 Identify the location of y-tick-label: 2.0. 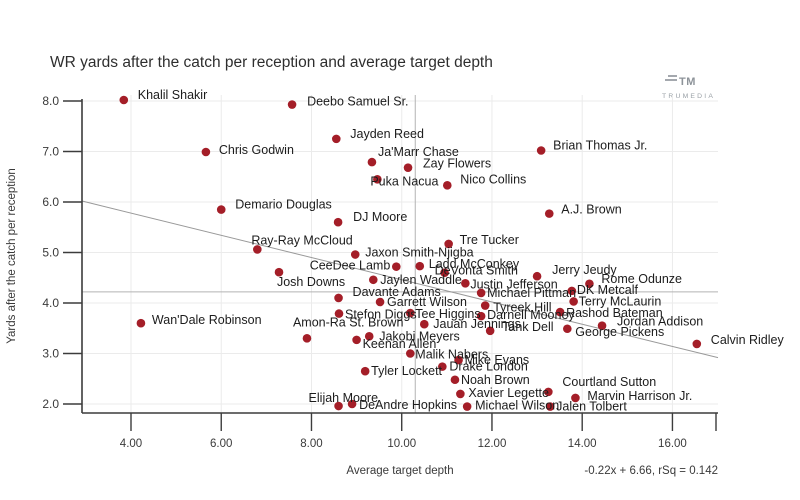
(50, 404).